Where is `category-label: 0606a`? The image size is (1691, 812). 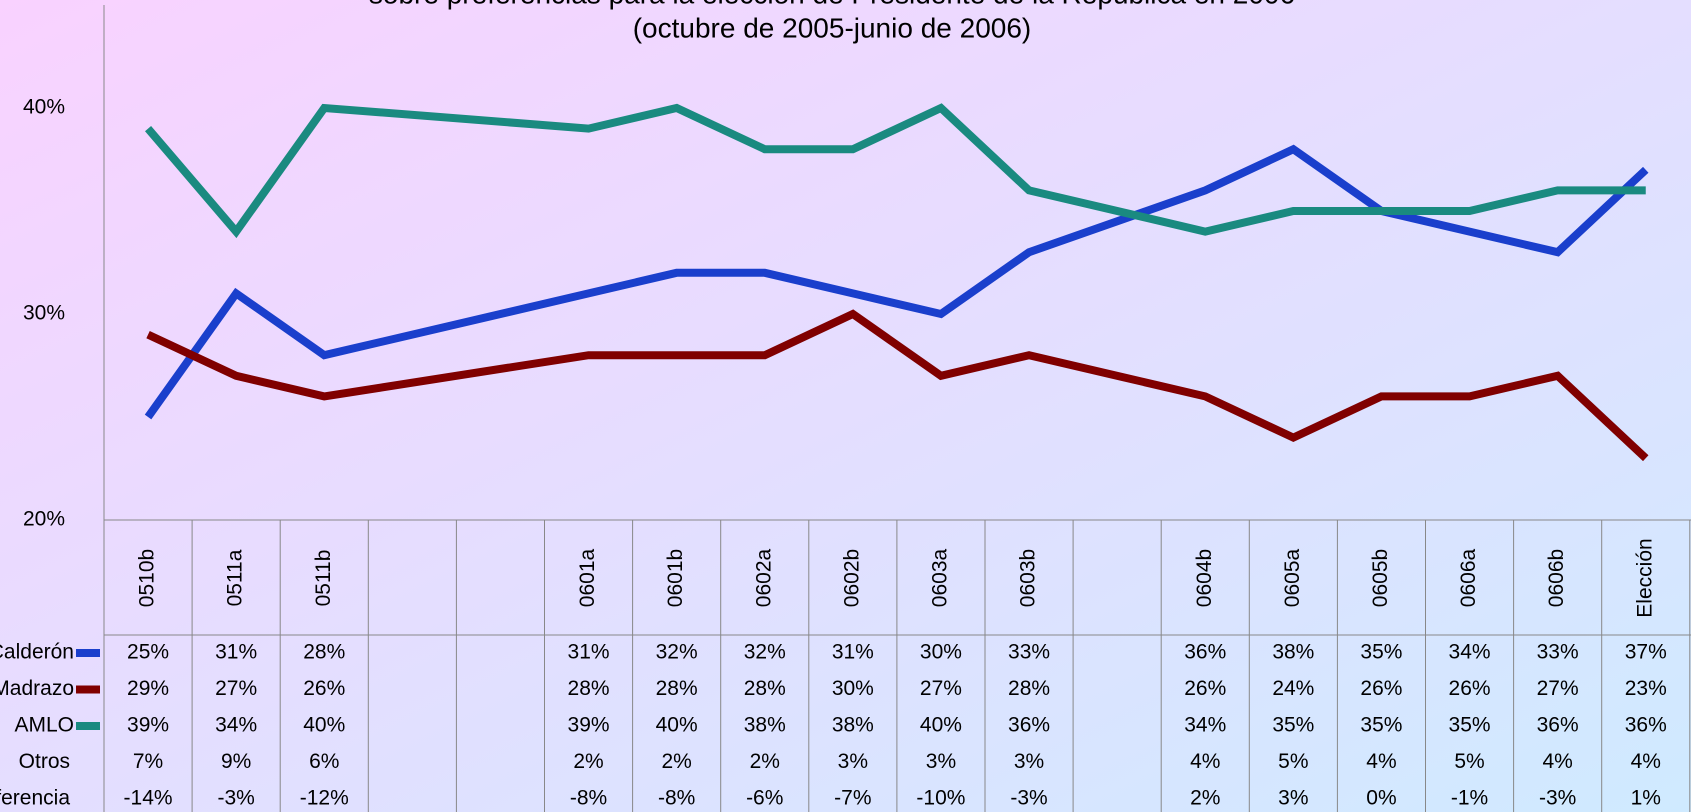
category-label: 0606a is located at coordinates (1468, 577).